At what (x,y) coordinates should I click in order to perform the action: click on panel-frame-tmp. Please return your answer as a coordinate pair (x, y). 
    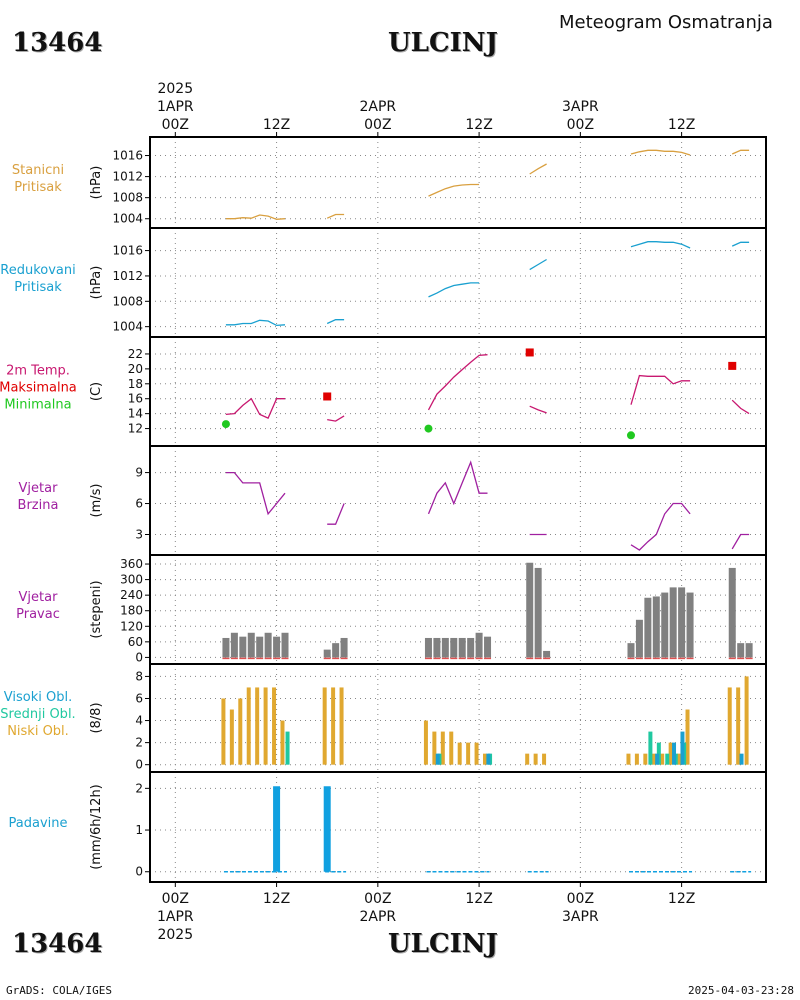
    Looking at the image, I should click on (458, 391).